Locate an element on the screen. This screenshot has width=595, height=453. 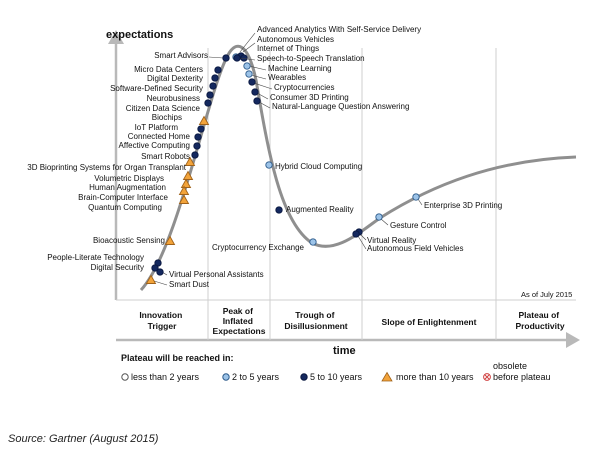
tech-connected-home: Connected Home is located at coordinates (165, 136).